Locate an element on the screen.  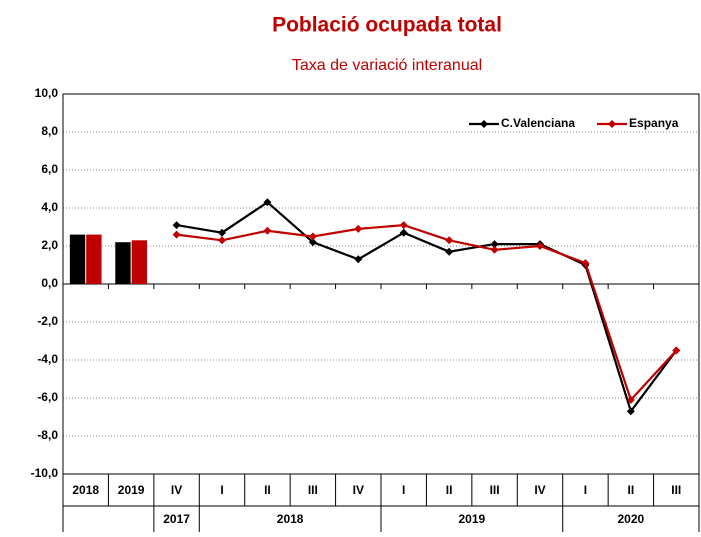
legend-label: Espanya is located at coordinates (654, 123).